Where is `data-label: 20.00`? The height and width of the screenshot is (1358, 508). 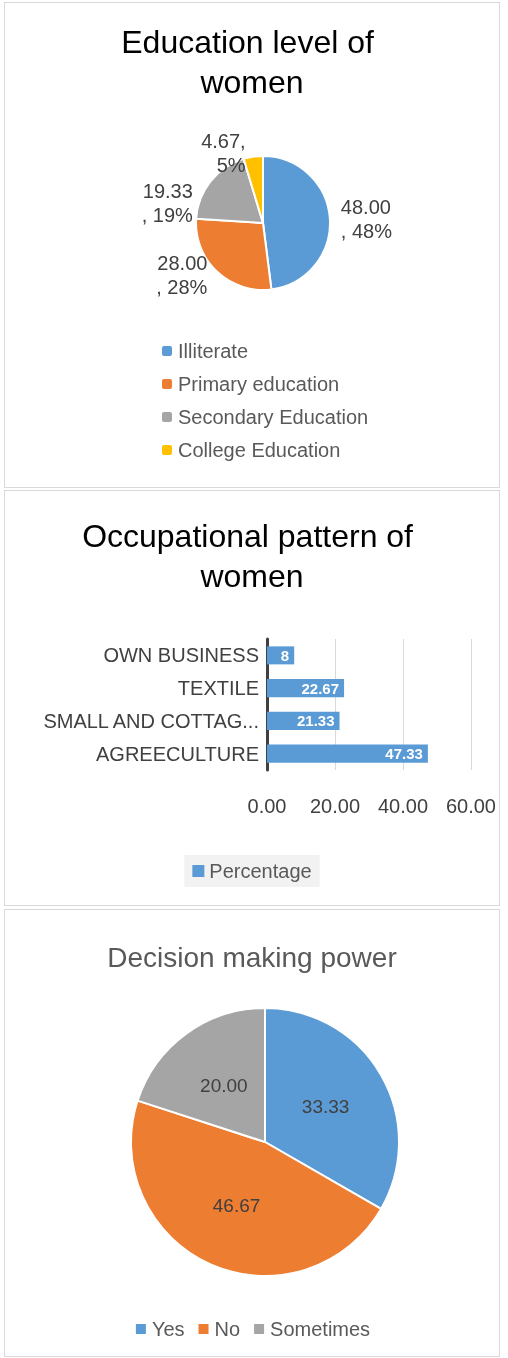 data-label: 20.00 is located at coordinates (224, 1085).